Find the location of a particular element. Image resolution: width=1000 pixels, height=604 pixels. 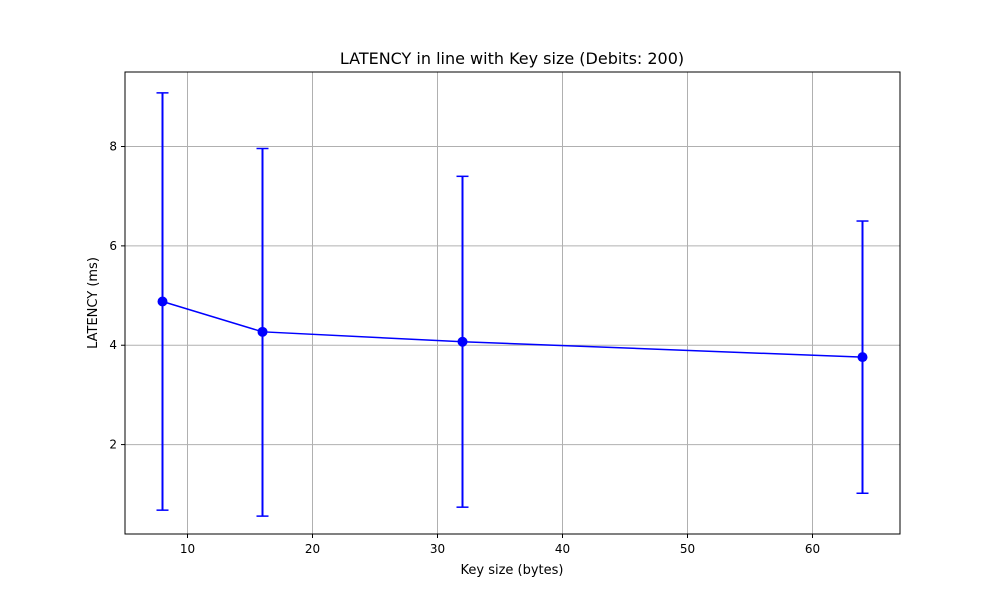

x-tick-label: 50 is located at coordinates (687, 549).